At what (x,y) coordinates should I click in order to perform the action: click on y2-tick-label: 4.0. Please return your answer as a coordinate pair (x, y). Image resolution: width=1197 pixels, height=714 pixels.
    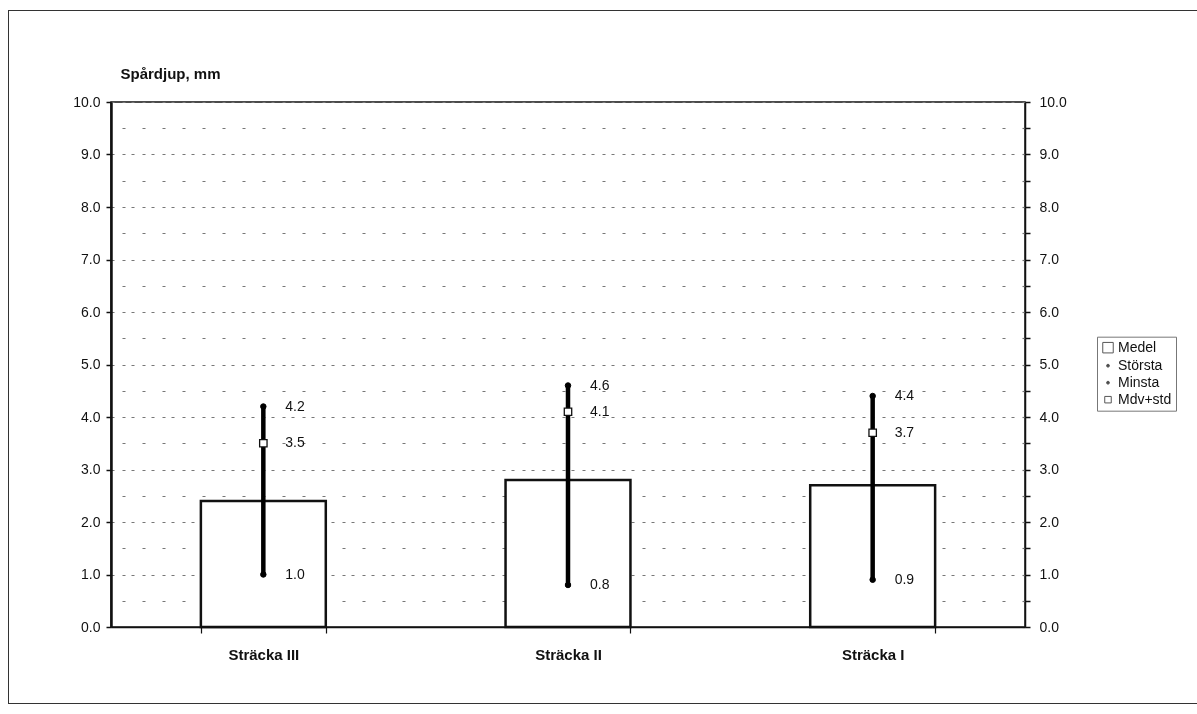
    Looking at the image, I should click on (1049, 416).